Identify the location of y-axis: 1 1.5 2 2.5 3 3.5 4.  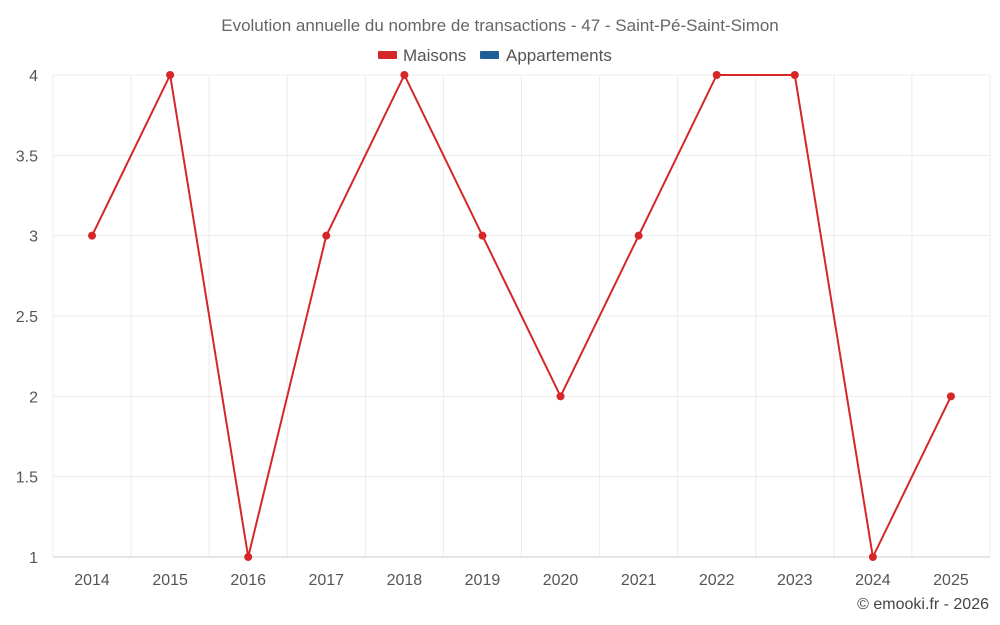
(27, 317).